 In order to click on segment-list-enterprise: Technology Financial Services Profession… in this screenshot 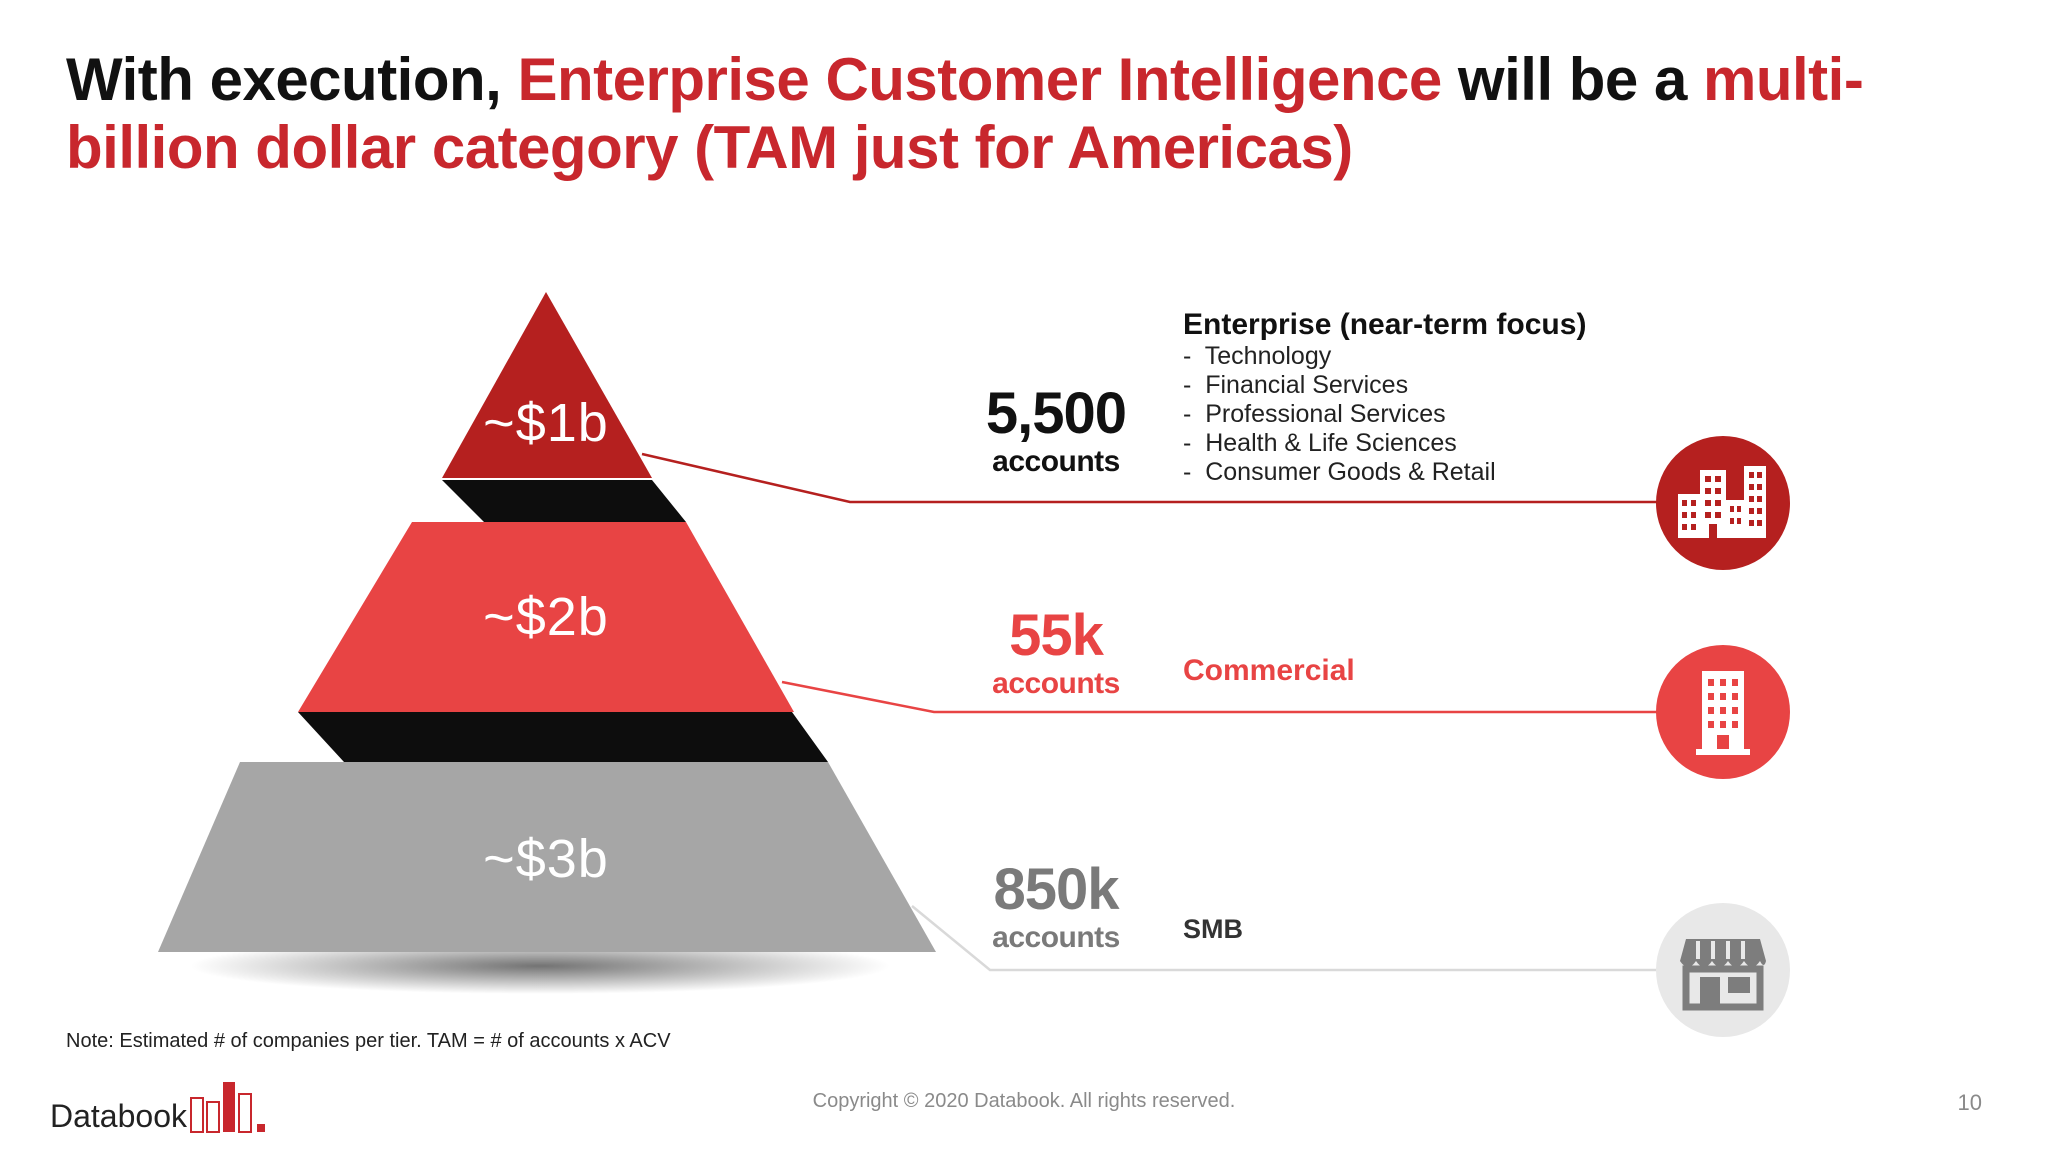, I will do `click(1339, 414)`.